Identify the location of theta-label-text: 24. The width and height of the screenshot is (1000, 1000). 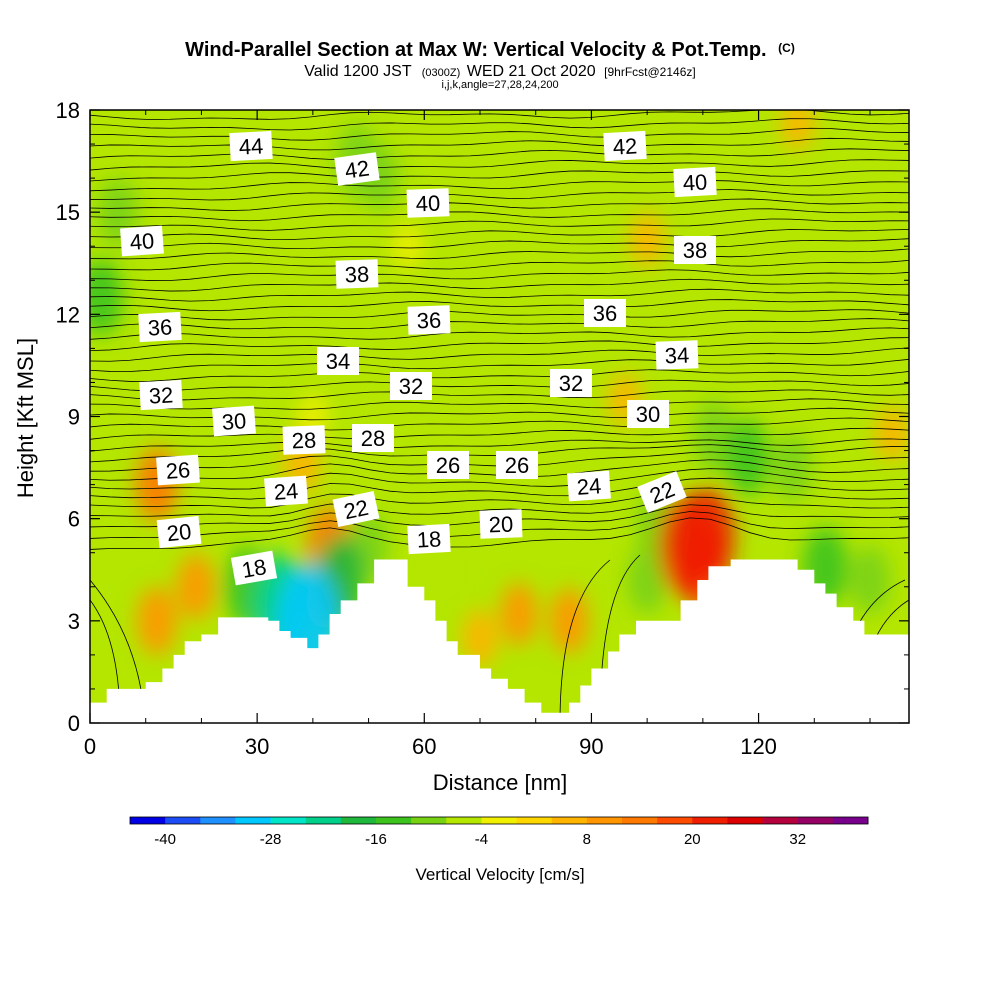
(286, 491).